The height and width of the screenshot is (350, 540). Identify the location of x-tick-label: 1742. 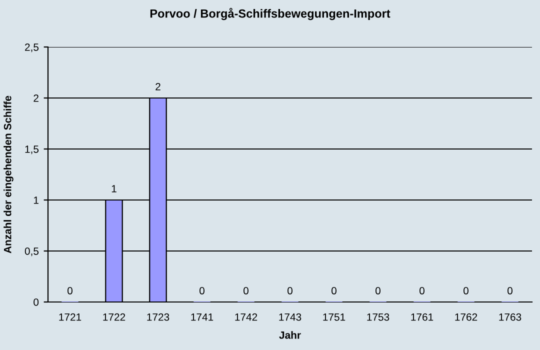
(246, 317).